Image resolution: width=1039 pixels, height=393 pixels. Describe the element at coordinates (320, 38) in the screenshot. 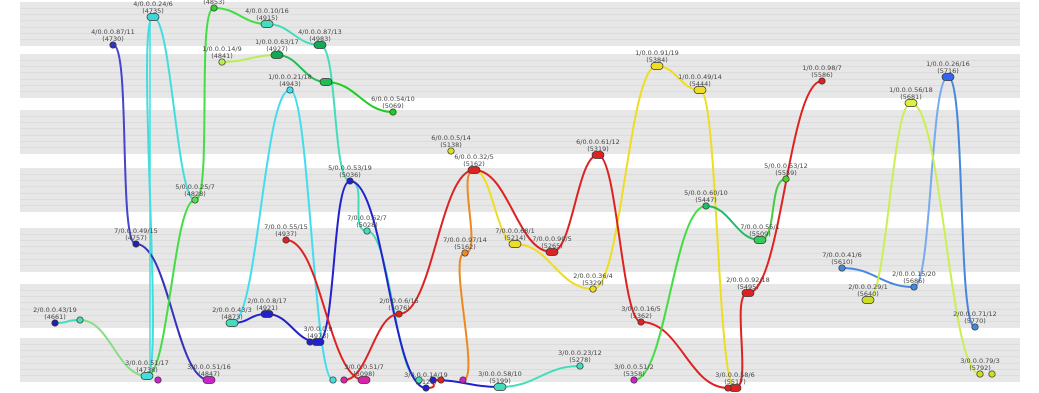

I see `node-n4: 4/0.0.0.87/13(4983)` at that location.